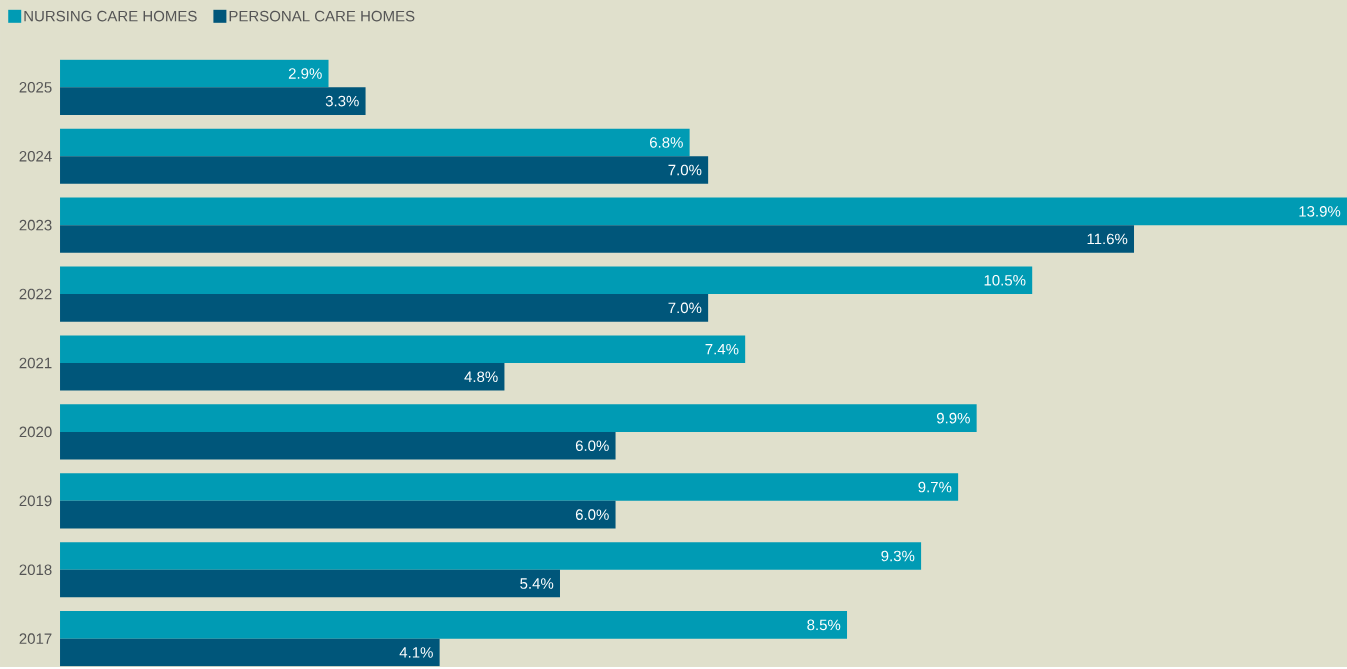 The image size is (1347, 669). I want to click on data-label: 7.4%, so click(722, 349).